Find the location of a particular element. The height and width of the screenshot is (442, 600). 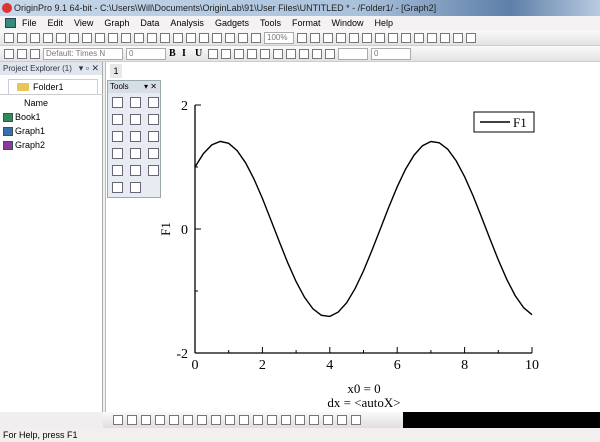

italic-button: I is located at coordinates (184, 53).